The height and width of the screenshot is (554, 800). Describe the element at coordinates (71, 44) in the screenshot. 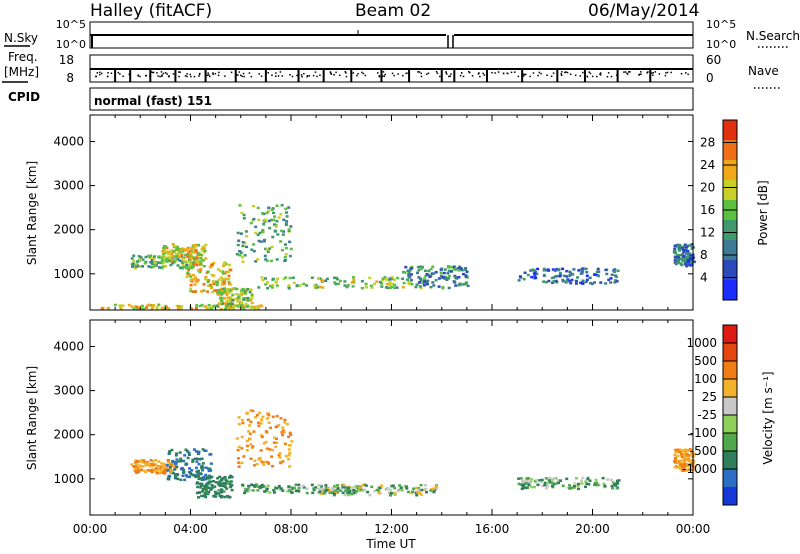

I see `nsky-tick-bottom: 10^0` at that location.